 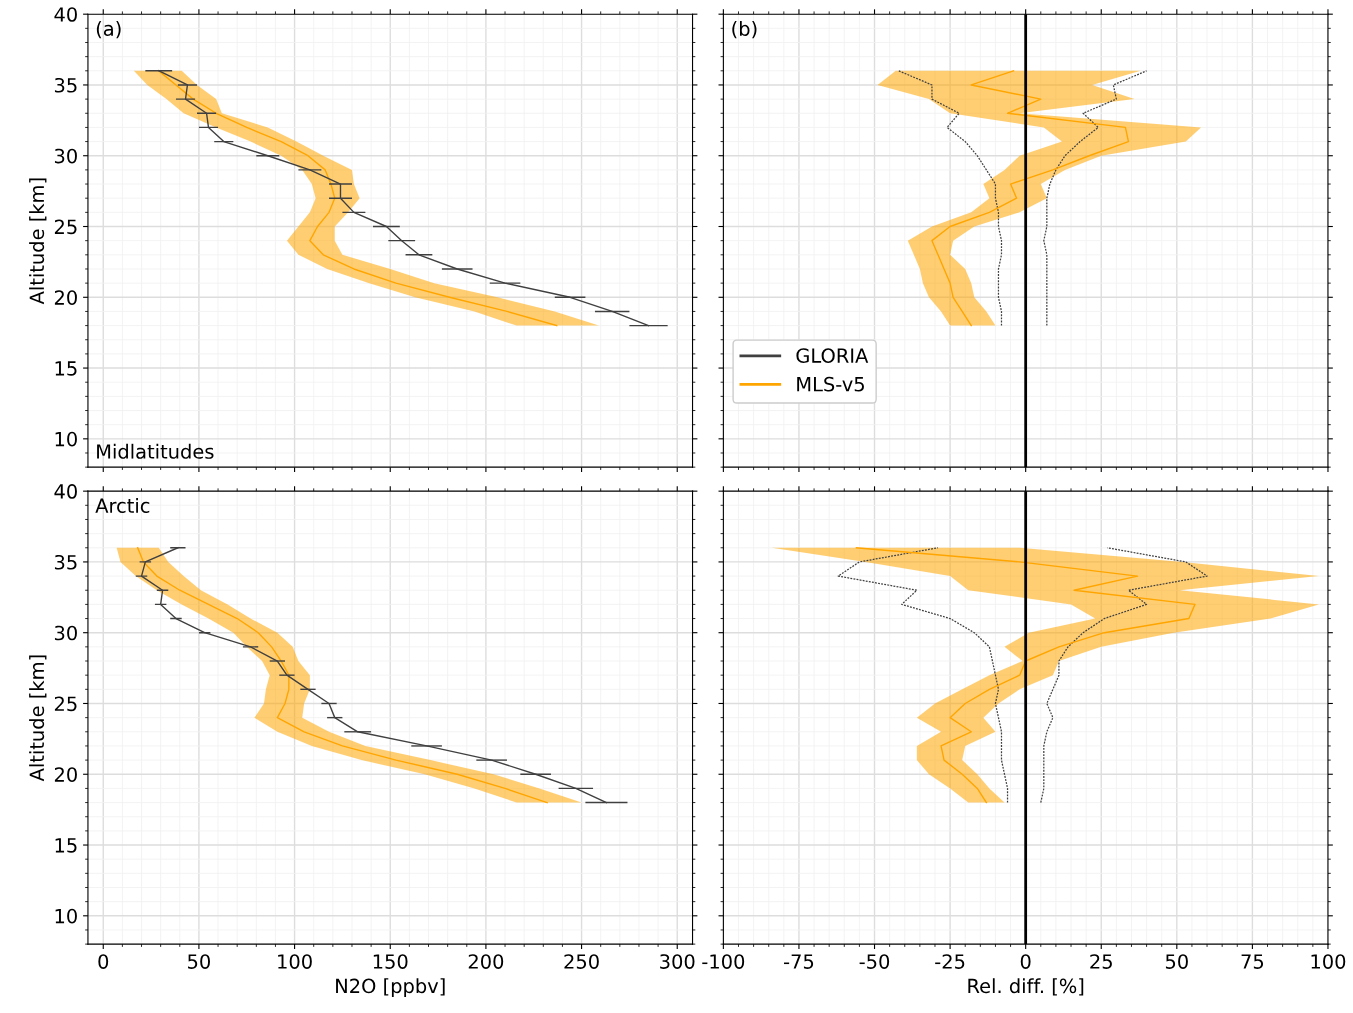 What do you see at coordinates (830, 384) in the screenshot?
I see `legend-label: MLS-v5` at bounding box center [830, 384].